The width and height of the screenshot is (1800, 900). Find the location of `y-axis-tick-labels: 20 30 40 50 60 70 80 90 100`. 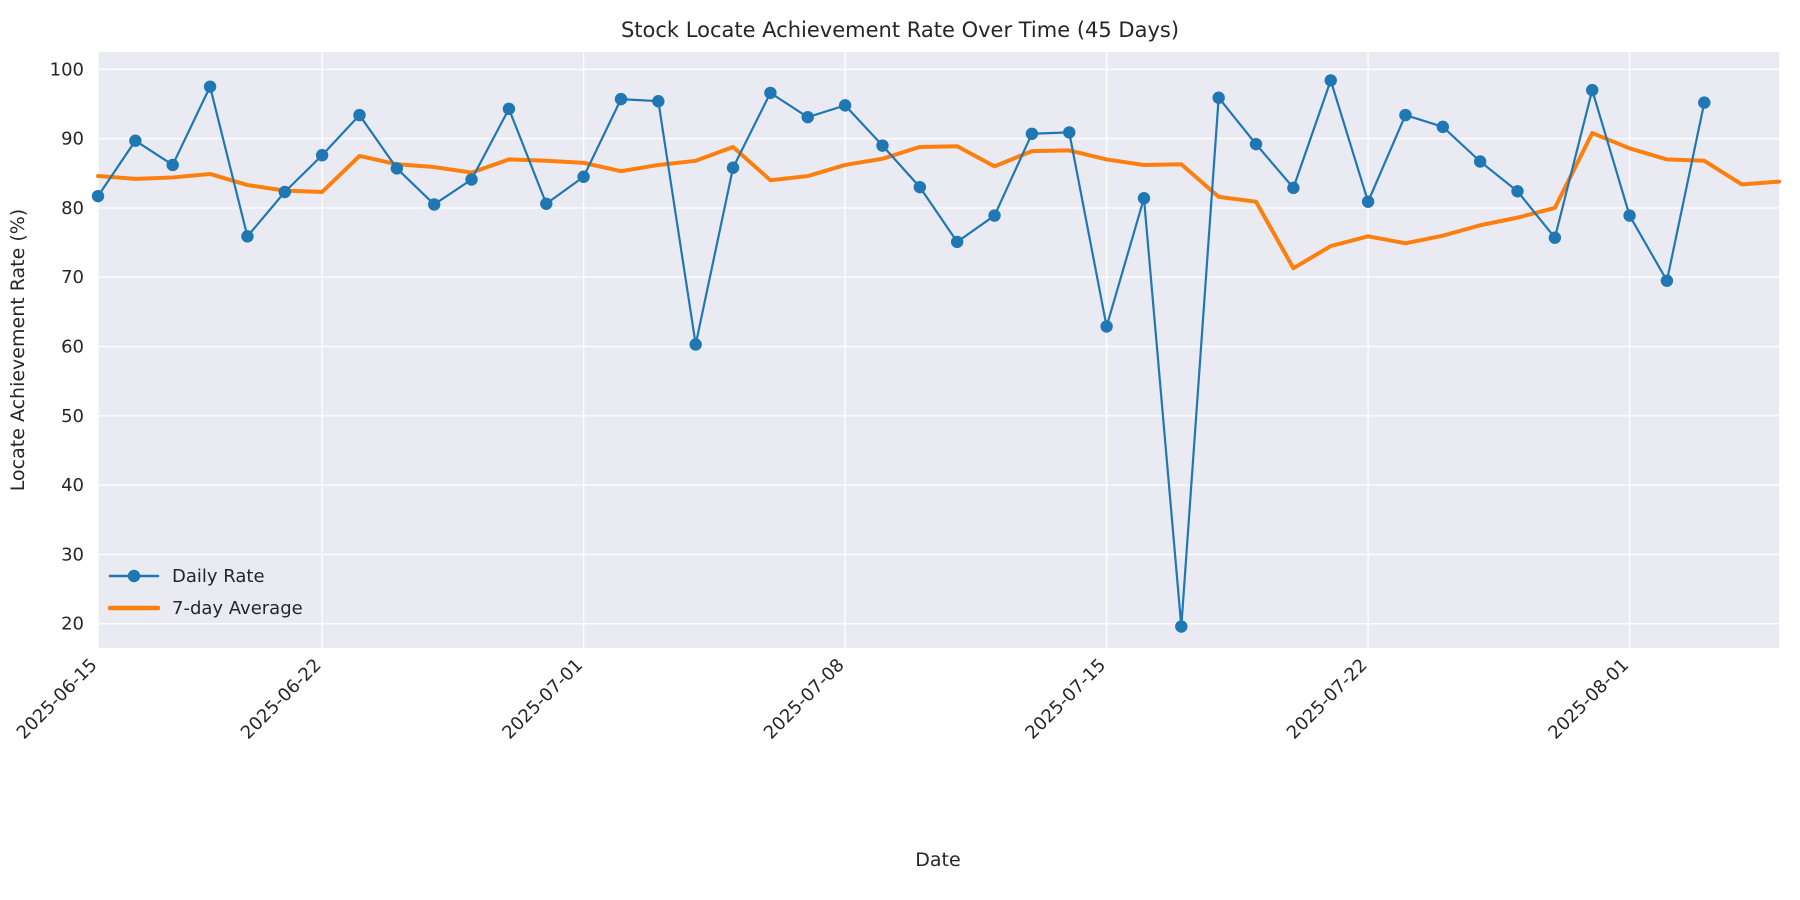

y-axis-tick-labels: 20 30 40 50 60 70 80 90 100 is located at coordinates (67, 346).